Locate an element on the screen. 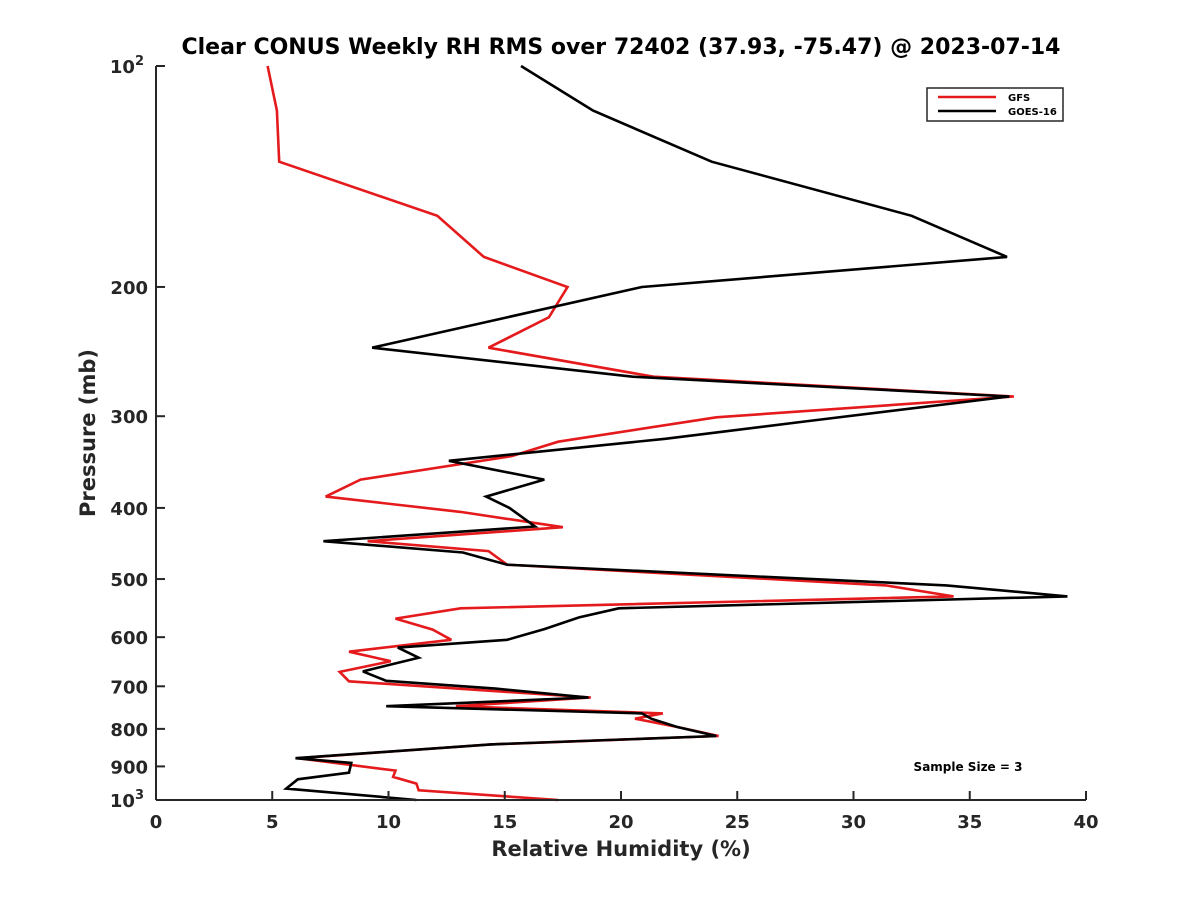 This screenshot has height=905, width=1200. x-tick-label: 25 is located at coordinates (737, 822).